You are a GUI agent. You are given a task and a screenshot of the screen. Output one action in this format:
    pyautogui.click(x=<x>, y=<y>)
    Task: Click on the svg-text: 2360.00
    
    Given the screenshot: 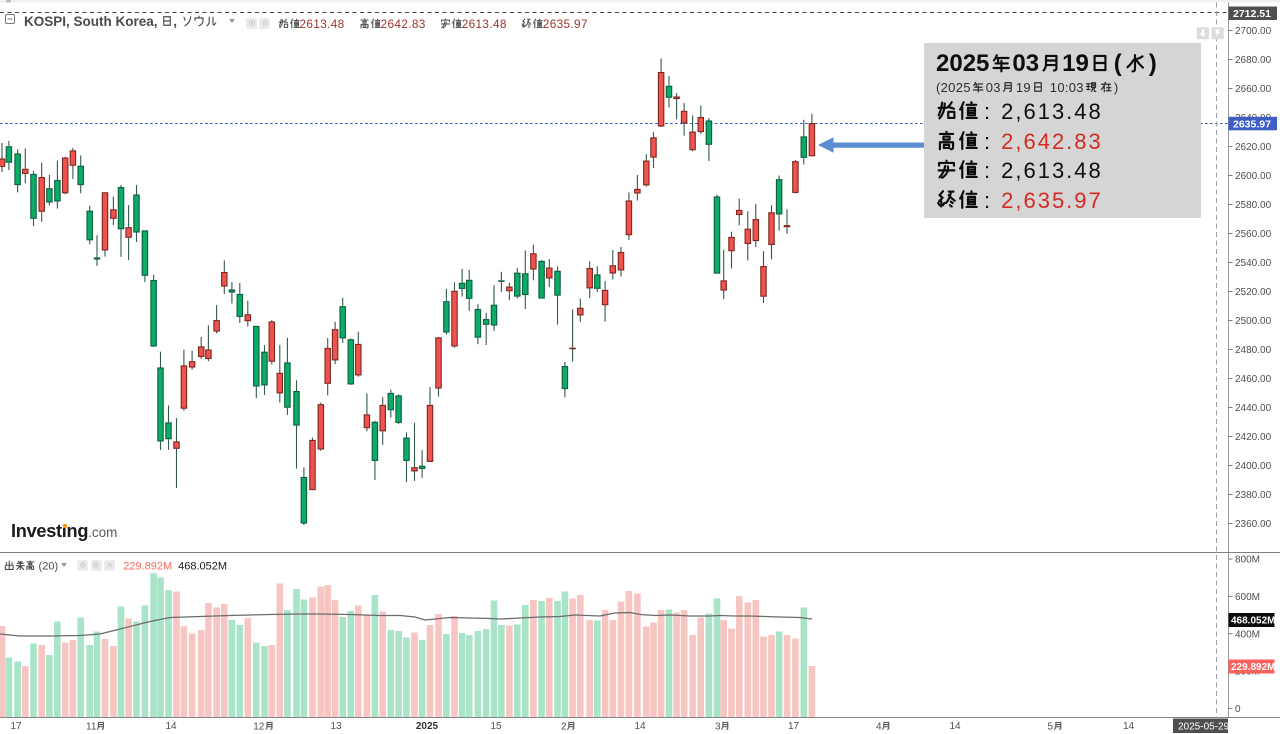 What is the action you would take?
    pyautogui.click(x=1253, y=524)
    